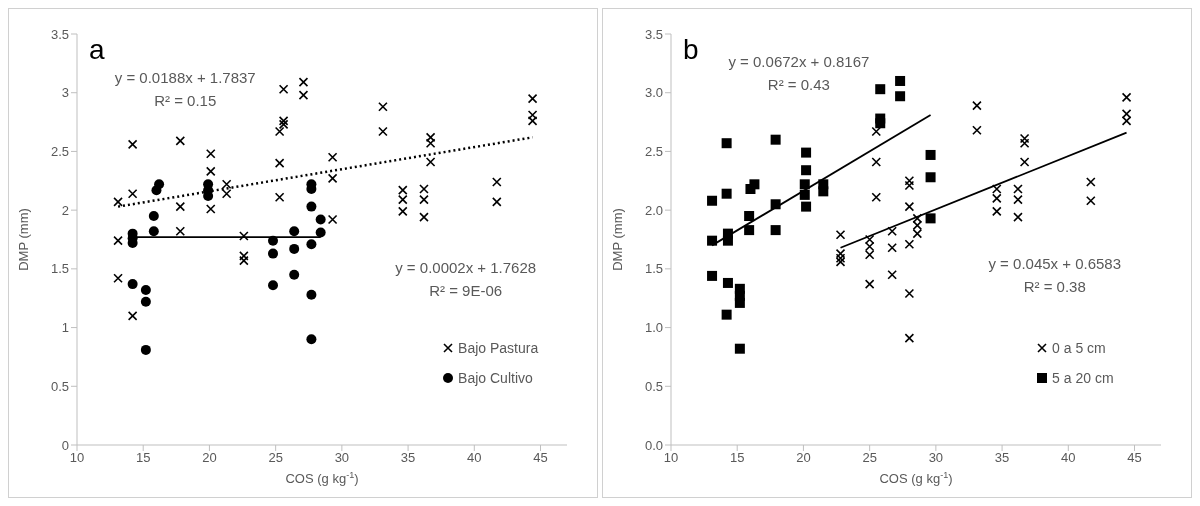 This screenshot has width=1200, height=506. I want to click on y-tick-label: 3.5, so click(653, 34).